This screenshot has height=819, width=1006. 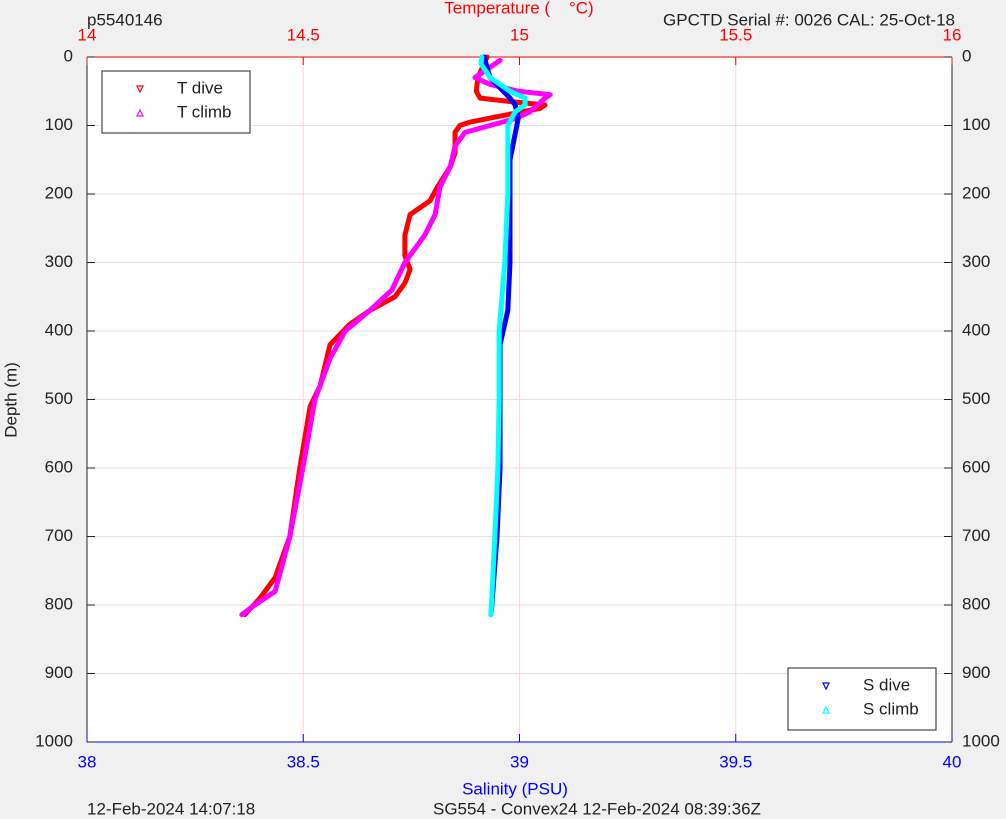 I want to click on x-tick-label: 39, so click(x=519, y=761).